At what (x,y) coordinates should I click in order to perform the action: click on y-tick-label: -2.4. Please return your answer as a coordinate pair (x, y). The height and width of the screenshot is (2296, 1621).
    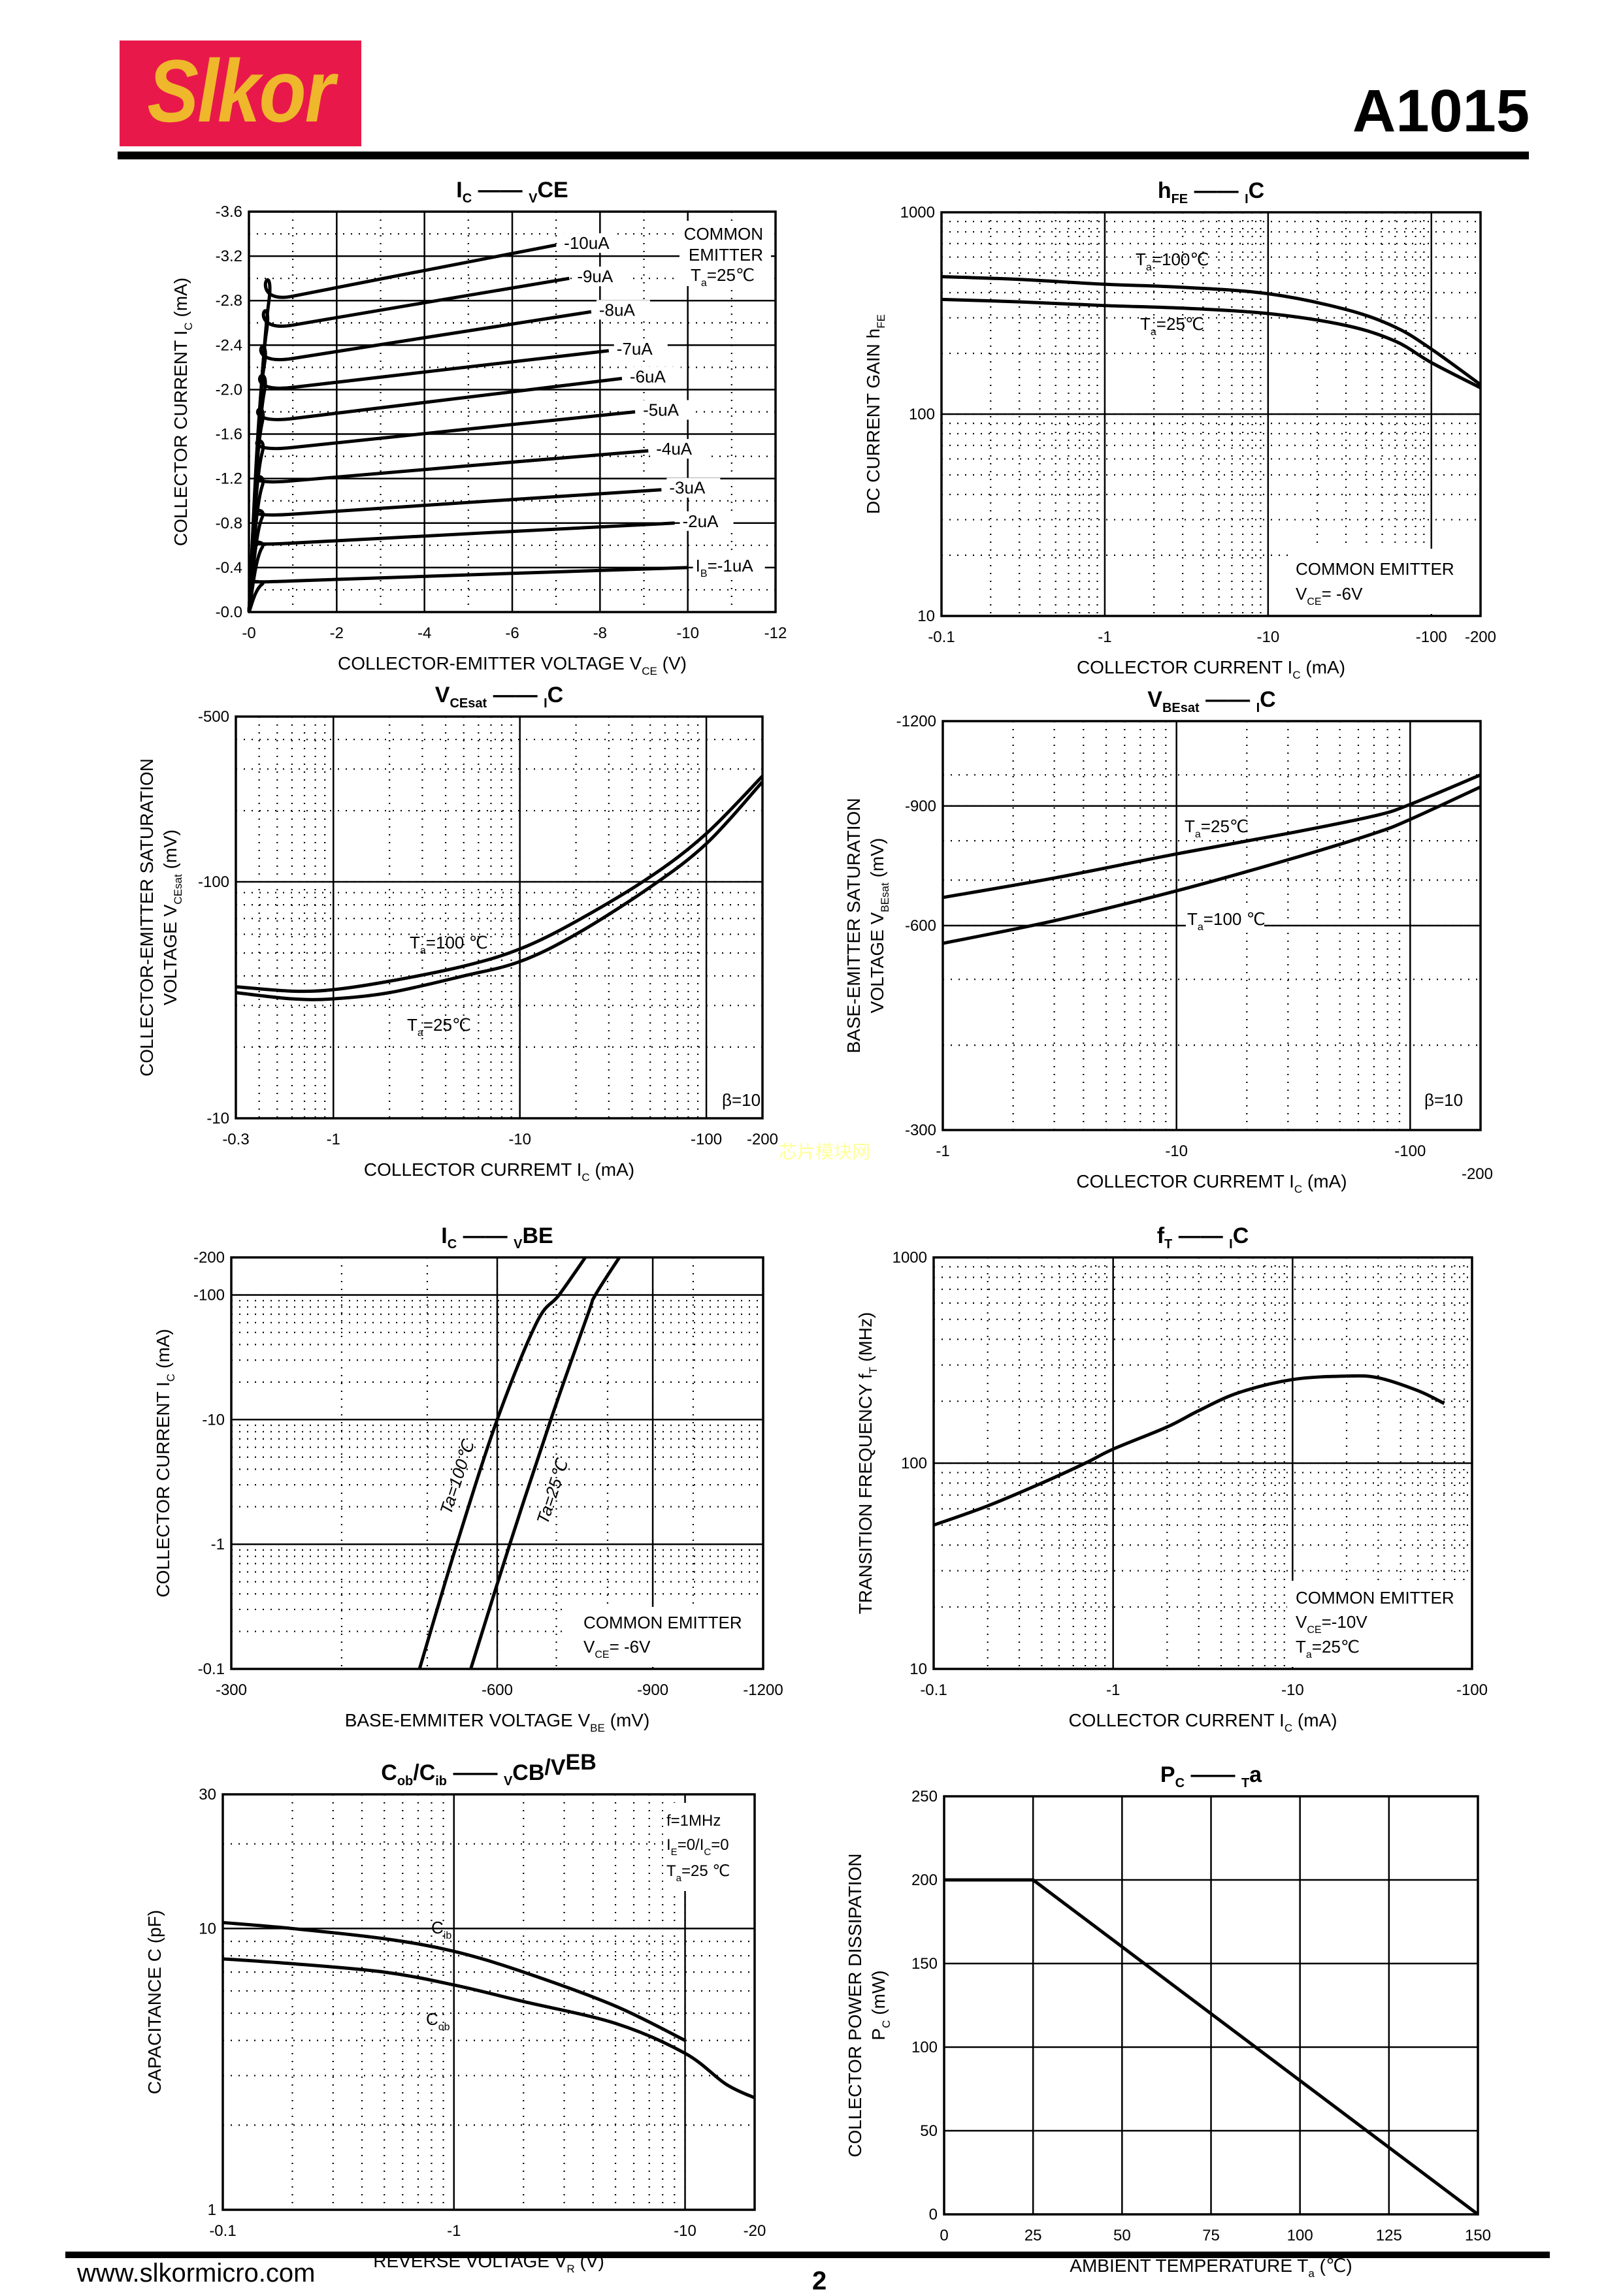
    Looking at the image, I should click on (229, 345).